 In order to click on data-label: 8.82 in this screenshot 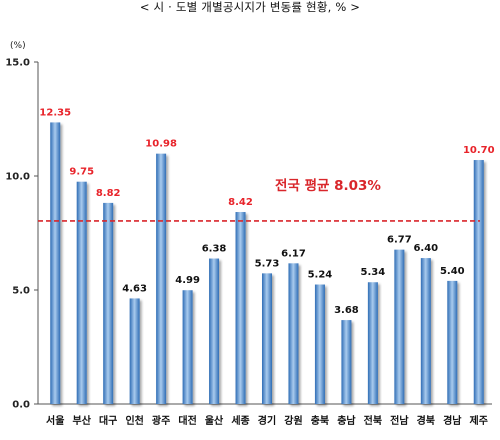, I will do `click(108, 193)`.